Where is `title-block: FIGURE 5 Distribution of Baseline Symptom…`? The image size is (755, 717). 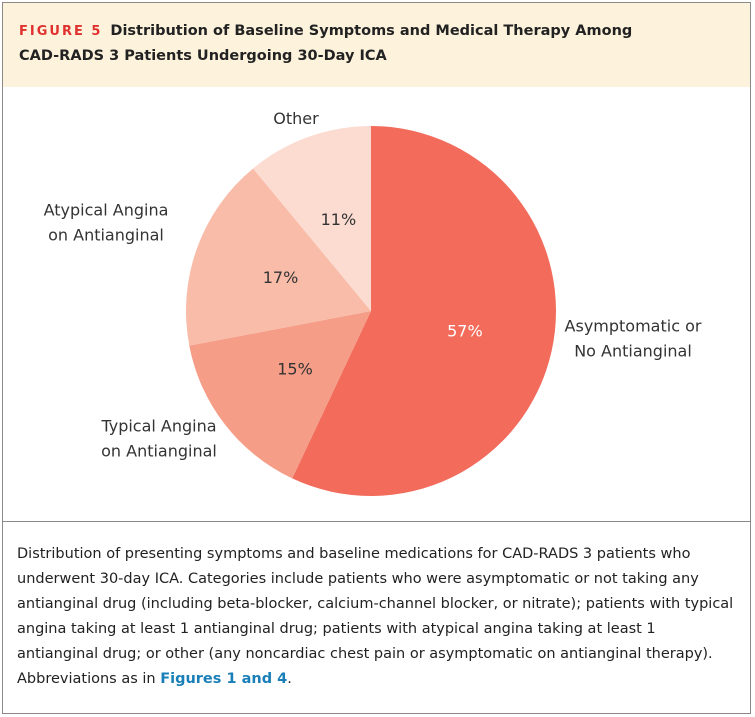
title-block: FIGURE 5 Distribution of Baseline Symptom… is located at coordinates (339, 43).